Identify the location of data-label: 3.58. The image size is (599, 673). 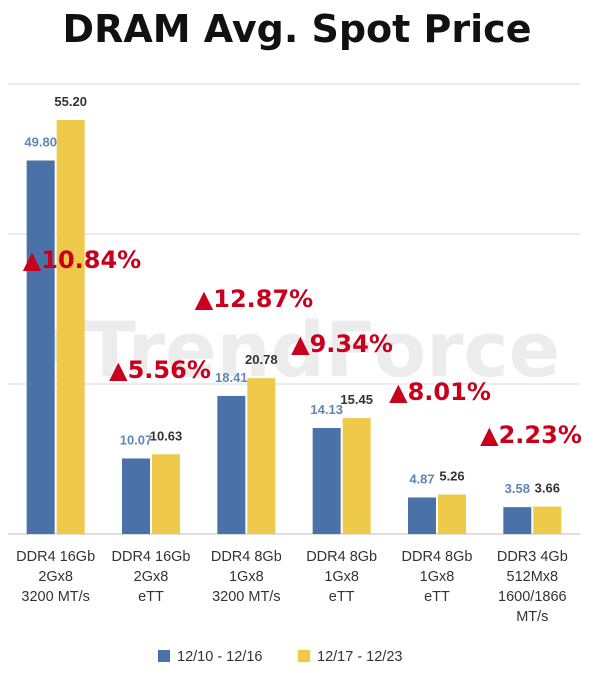
(517, 488).